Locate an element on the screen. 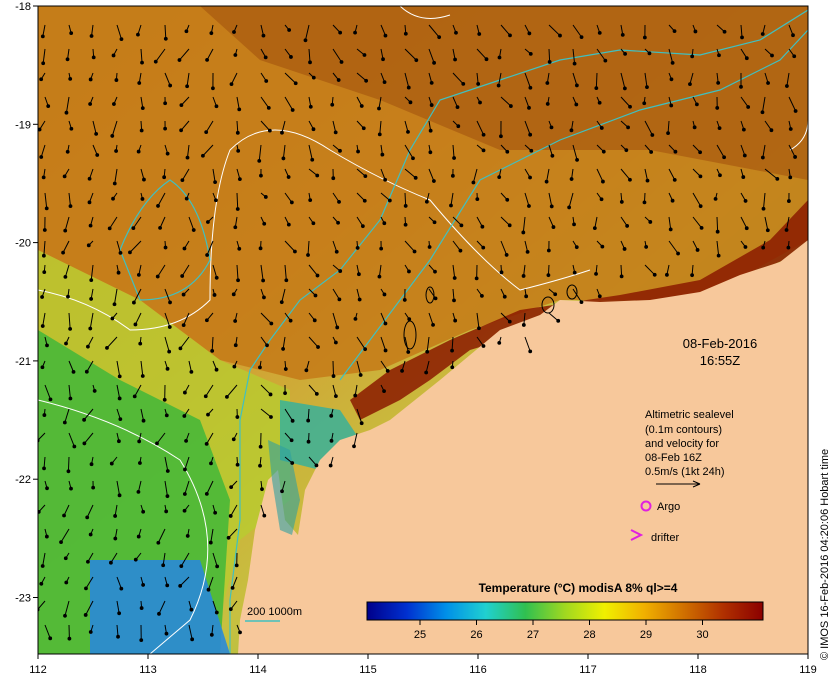 The width and height of the screenshot is (840, 680). drifter-label: drifter is located at coordinates (665, 538).